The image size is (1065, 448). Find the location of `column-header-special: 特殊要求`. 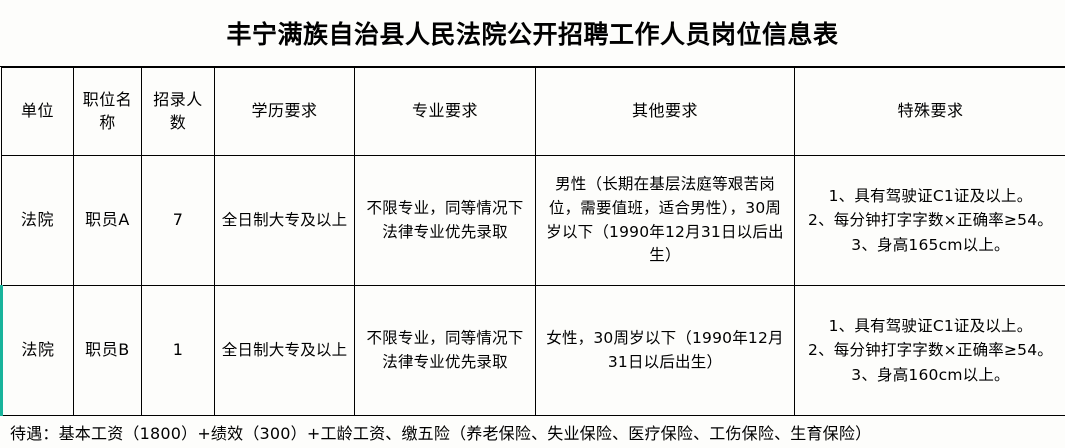

column-header-special: 特殊要求 is located at coordinates (930, 112).